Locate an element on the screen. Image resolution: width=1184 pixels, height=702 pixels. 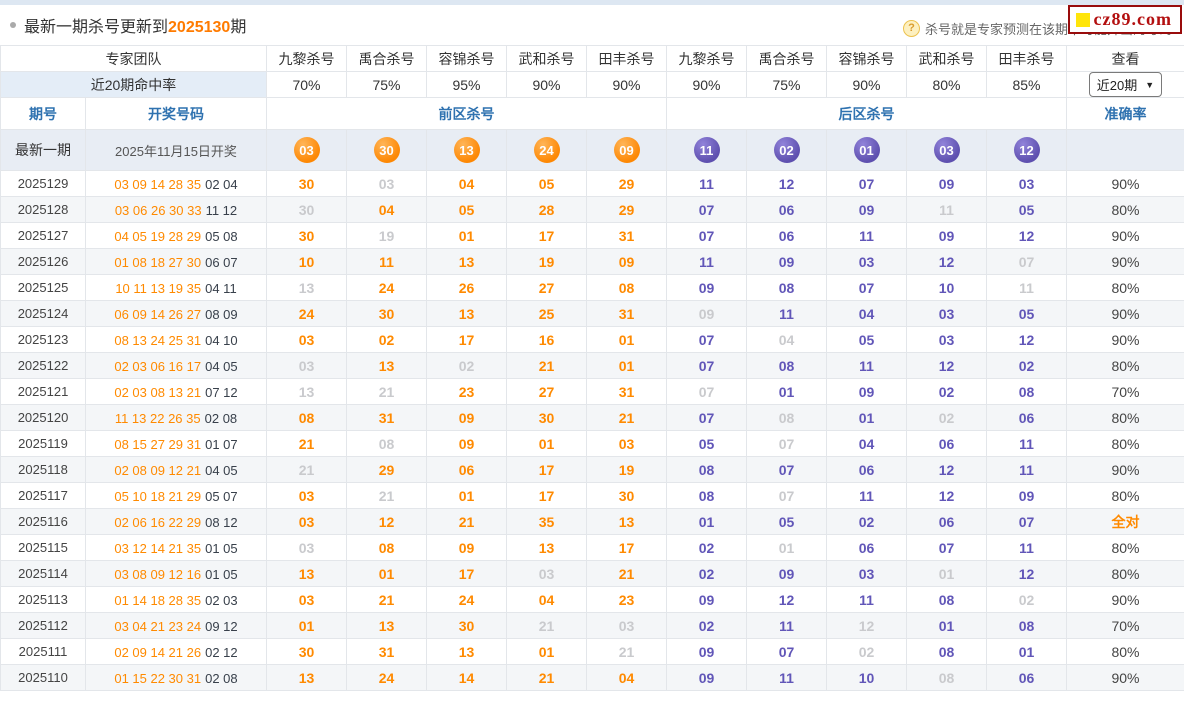
back-draw-numbers: 04 11 is located at coordinates (221, 288).